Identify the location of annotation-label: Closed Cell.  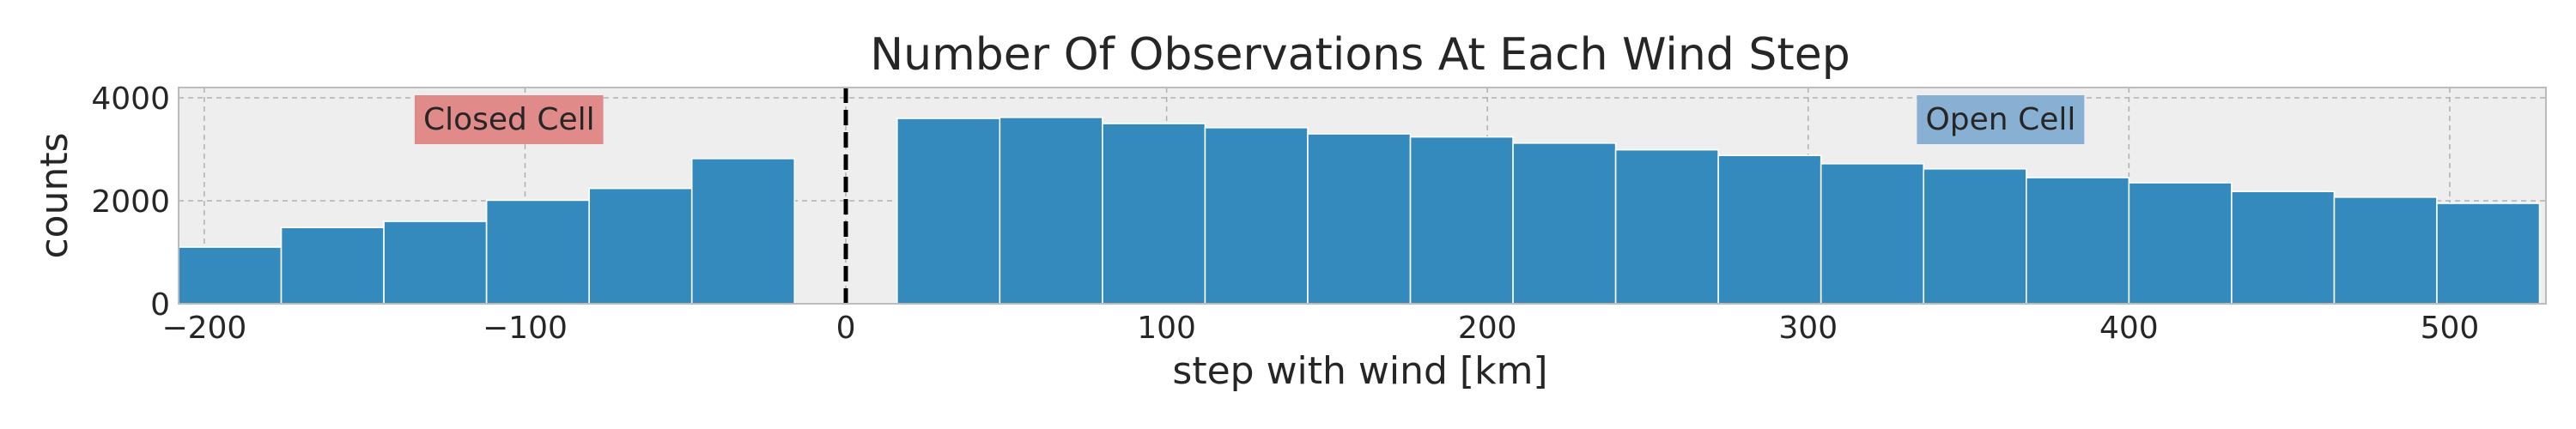
(509, 120).